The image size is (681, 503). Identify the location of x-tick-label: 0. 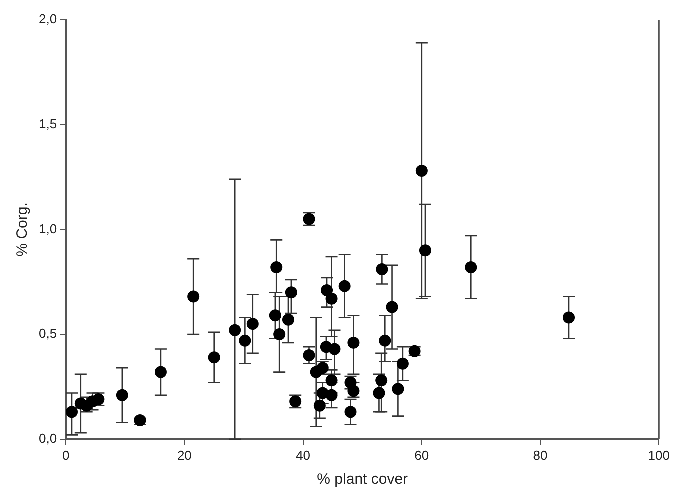
(66, 455).